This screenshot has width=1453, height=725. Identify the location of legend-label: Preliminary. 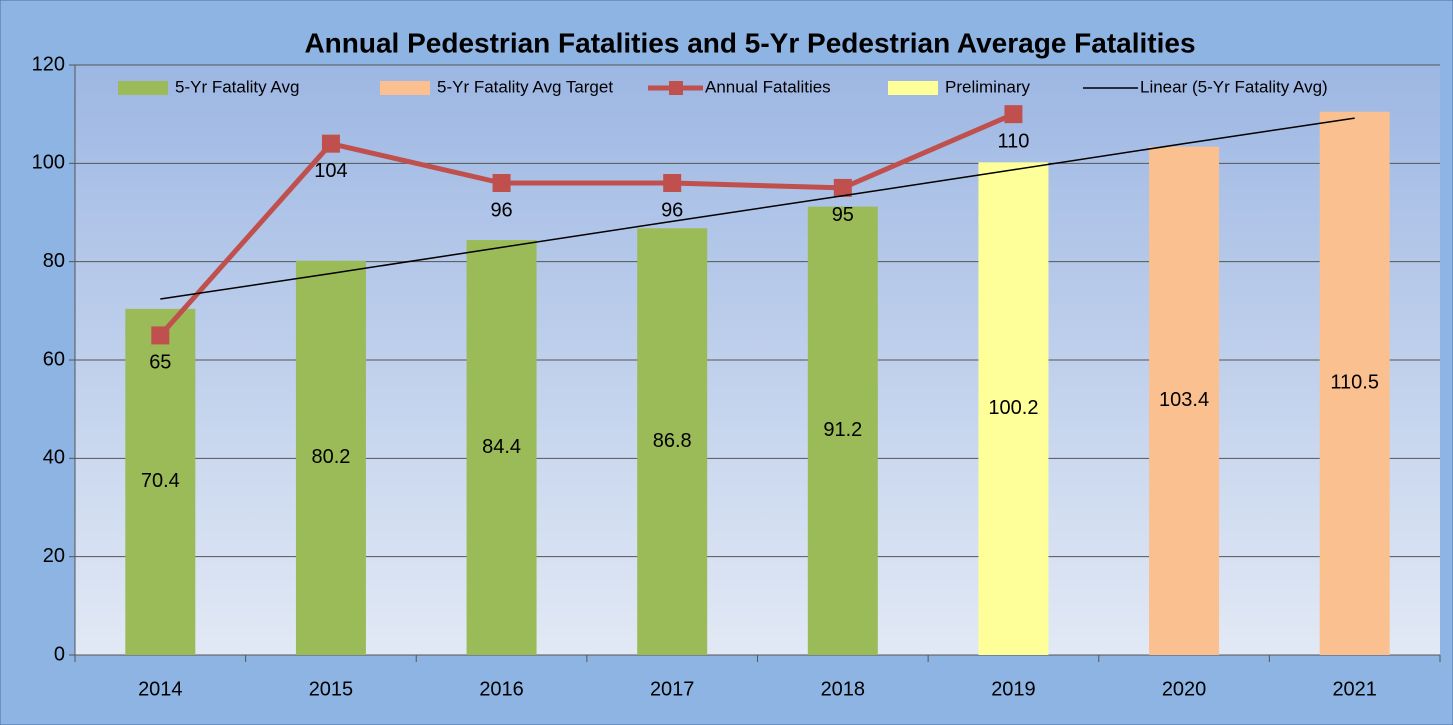
(988, 86).